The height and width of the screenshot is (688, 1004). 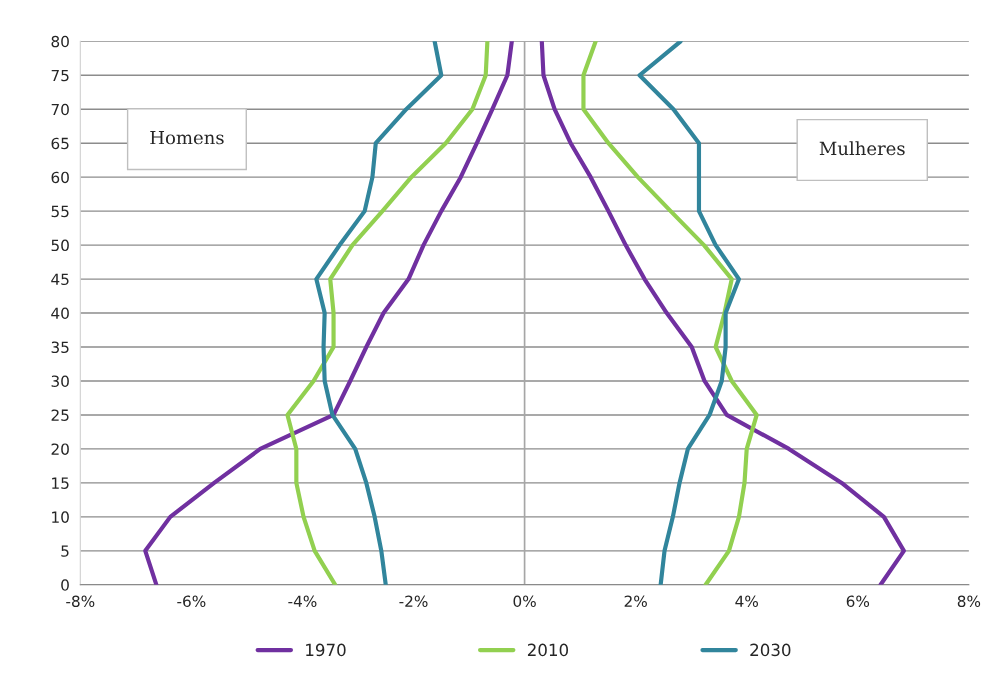 What do you see at coordinates (413, 601) in the screenshot?
I see `x-tick-label: -2%` at bounding box center [413, 601].